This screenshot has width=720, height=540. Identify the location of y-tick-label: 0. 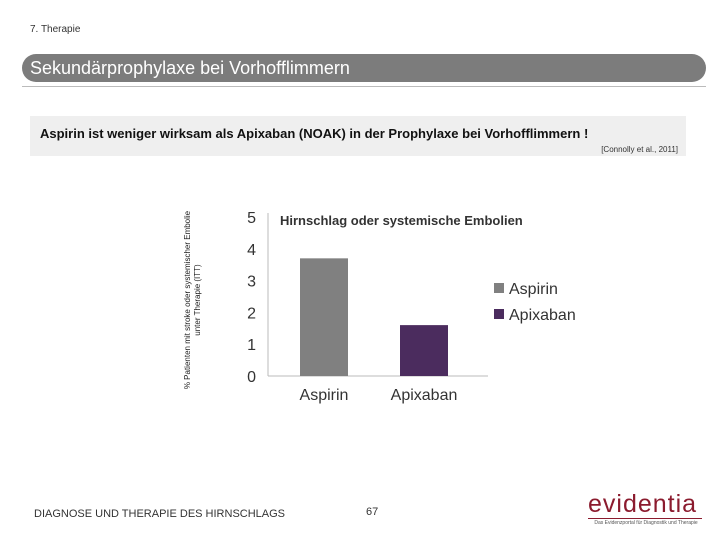
(251, 377).